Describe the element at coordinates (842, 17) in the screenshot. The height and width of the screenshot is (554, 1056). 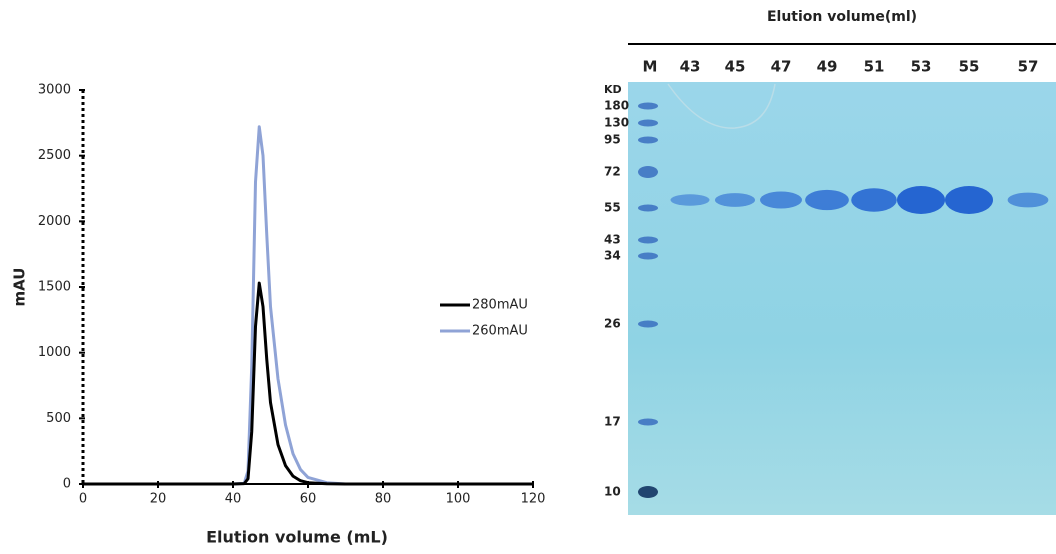
I see `gel-title: Elution volume(ml)` at that location.